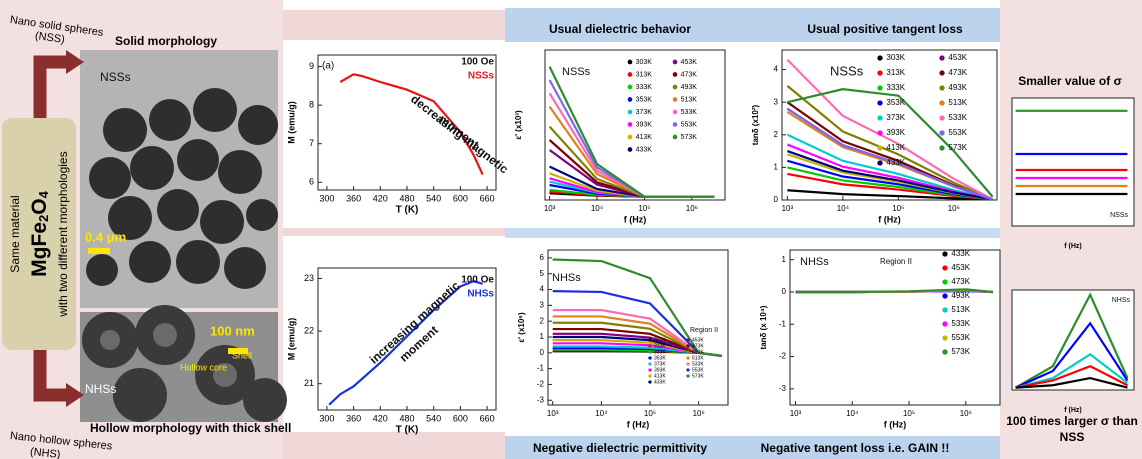  Describe the element at coordinates (660, 382) in the screenshot. I see `legend-label: 433K` at that location.